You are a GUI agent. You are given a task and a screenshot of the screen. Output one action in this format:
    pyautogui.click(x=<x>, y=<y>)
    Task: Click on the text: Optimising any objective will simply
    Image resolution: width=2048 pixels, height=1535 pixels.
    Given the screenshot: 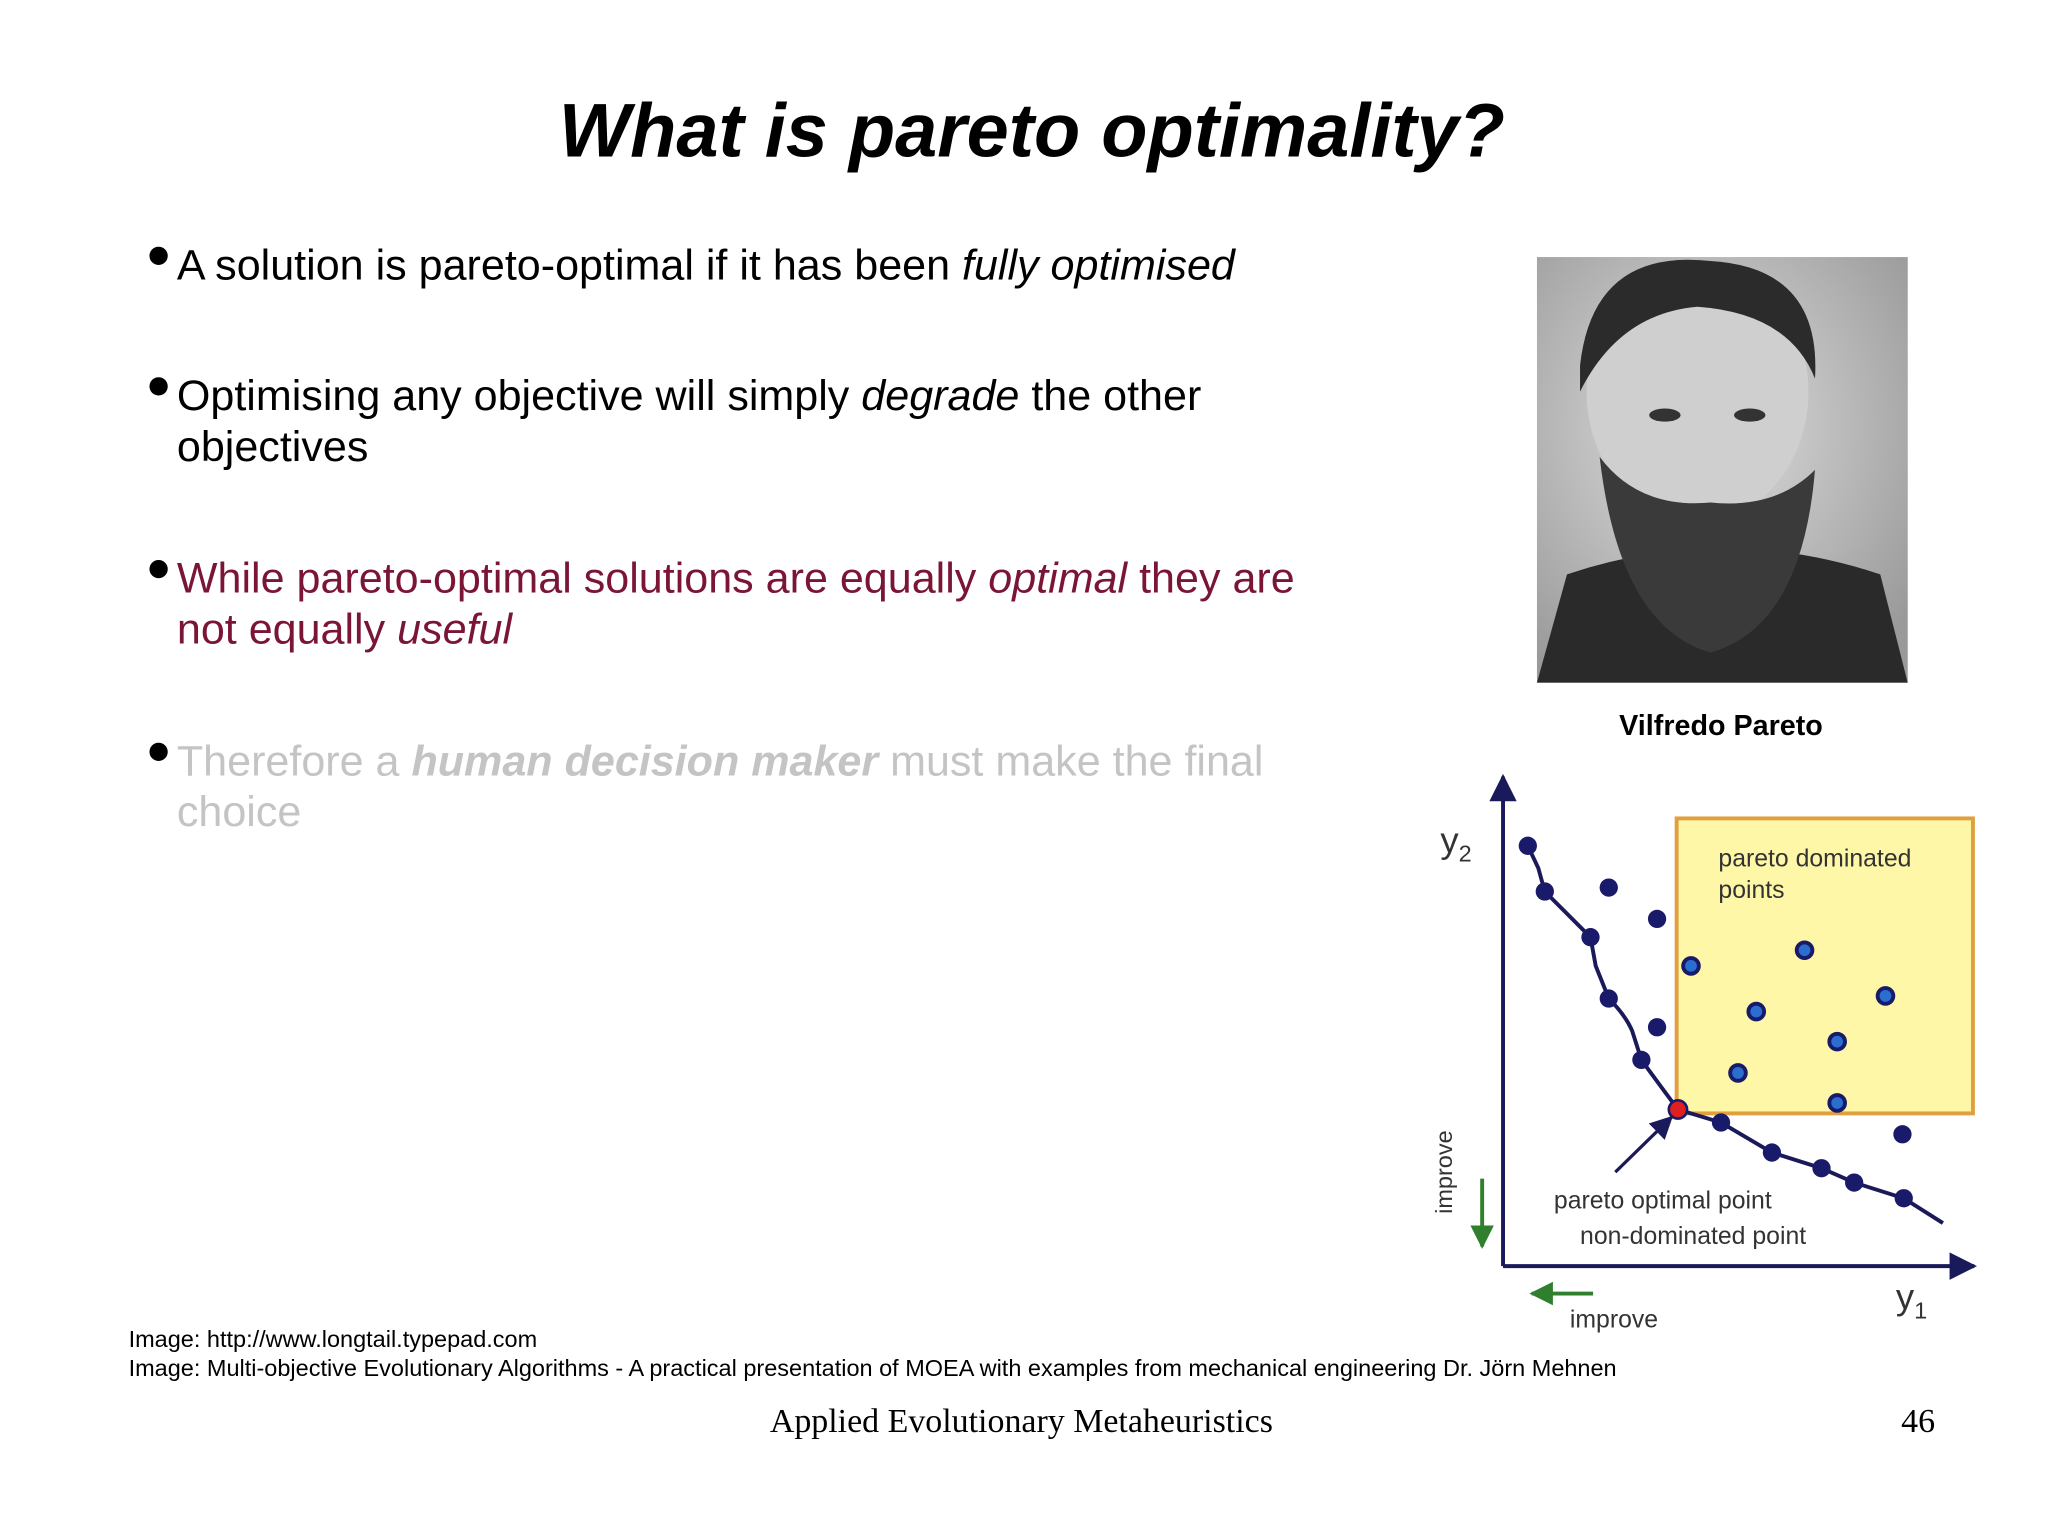 What is the action you would take?
    pyautogui.click(x=519, y=396)
    